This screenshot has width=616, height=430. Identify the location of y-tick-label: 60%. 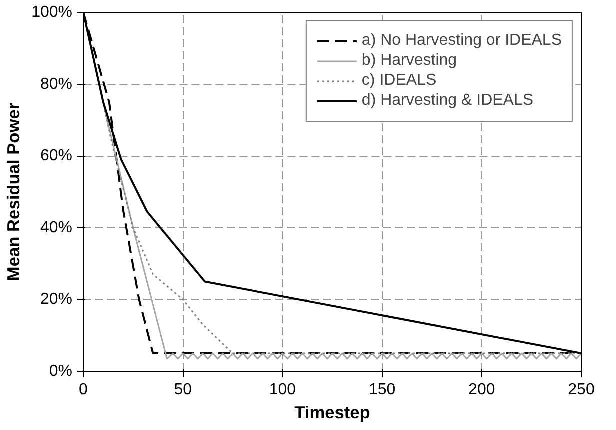
(56, 156).